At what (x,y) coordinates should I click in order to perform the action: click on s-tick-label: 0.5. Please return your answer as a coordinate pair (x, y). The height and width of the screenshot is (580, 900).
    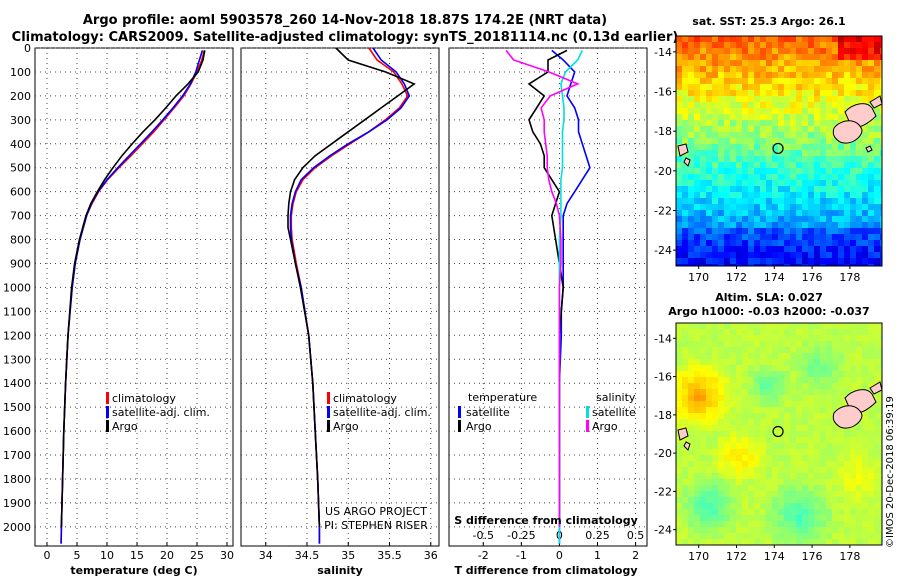
    Looking at the image, I should click on (636, 535).